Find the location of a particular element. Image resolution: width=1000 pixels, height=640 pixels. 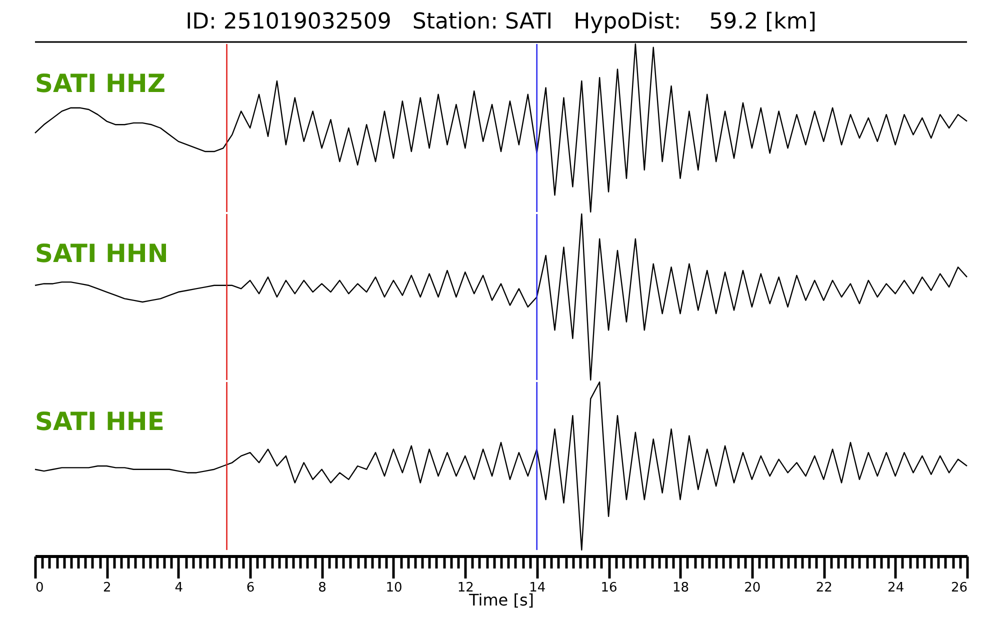

x-tick-label: 26 is located at coordinates (959, 588).